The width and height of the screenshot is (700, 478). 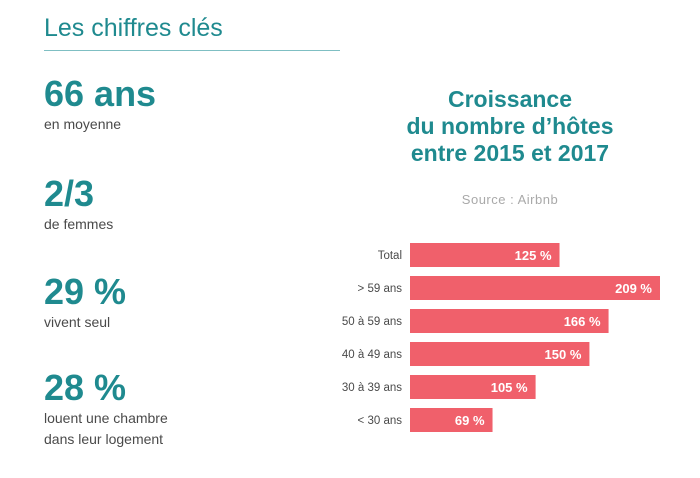 What do you see at coordinates (85, 291) in the screenshot?
I see `stat-value: 29 %` at bounding box center [85, 291].